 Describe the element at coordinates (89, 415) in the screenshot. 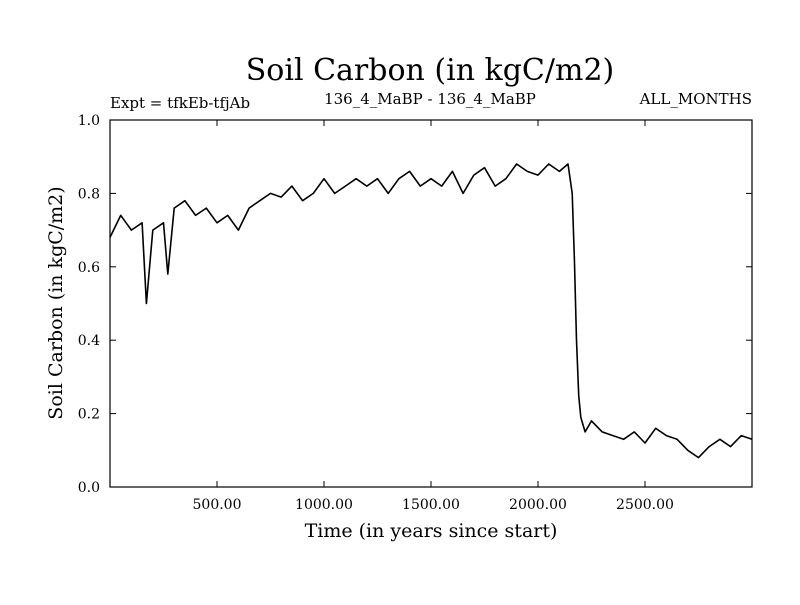

I see `y-tick-label: 0.2` at that location.